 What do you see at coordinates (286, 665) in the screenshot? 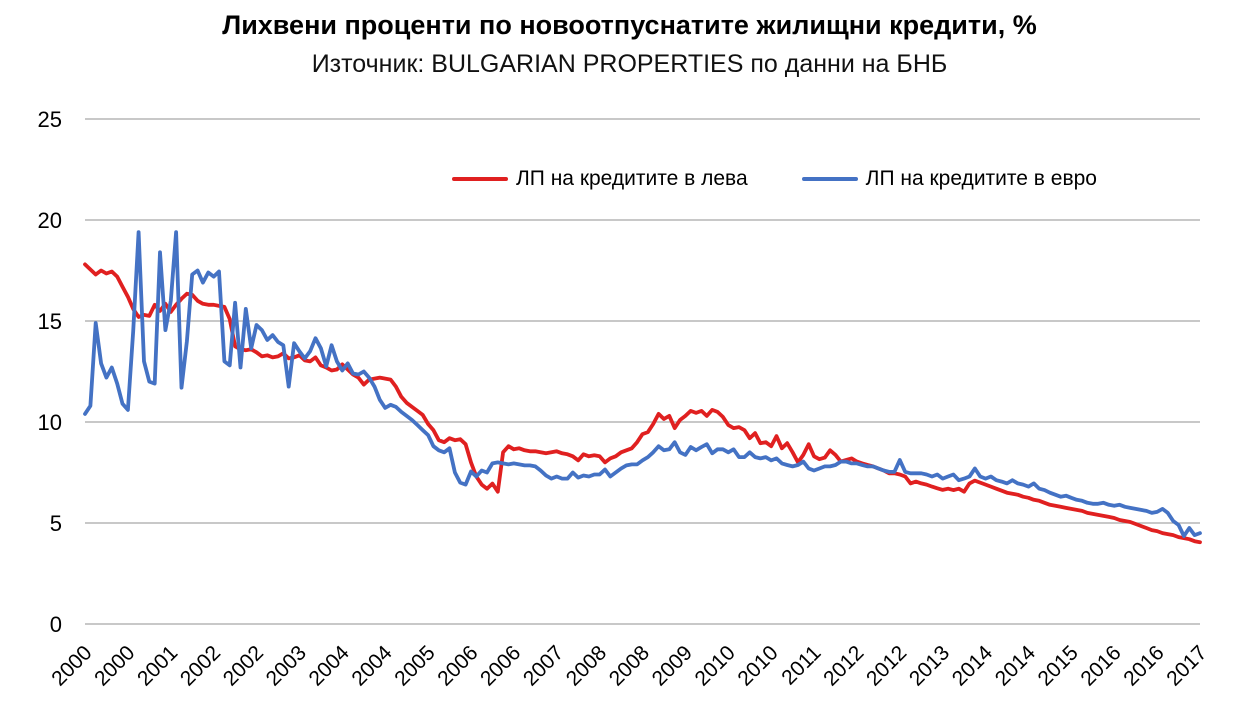
I see `x-axis-tick-label: 2003` at bounding box center [286, 665].